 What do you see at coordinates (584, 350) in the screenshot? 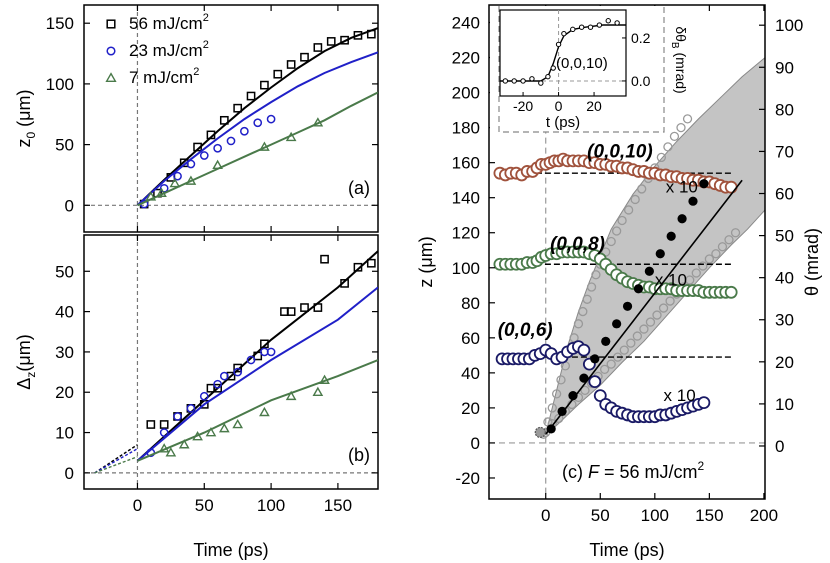
I see `trace-point-(0,0,6)` at bounding box center [584, 350].